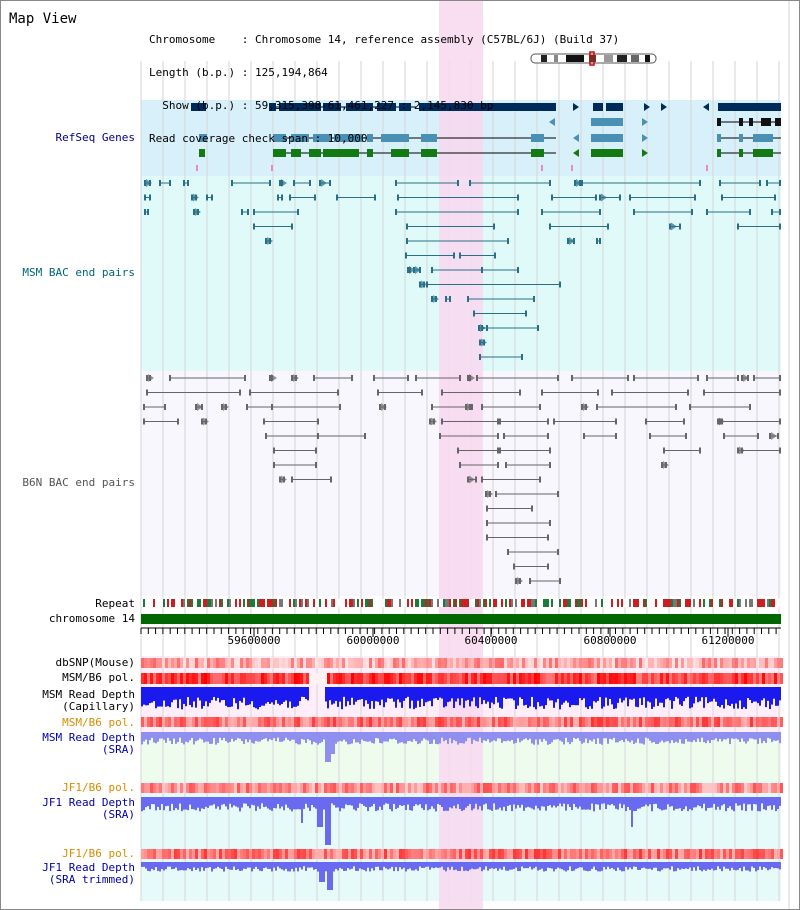 This screenshot has height=910, width=800. What do you see at coordinates (78, 482) in the screenshot?
I see `track-label-b6n-bac: B6N BAC end pairs` at bounding box center [78, 482].